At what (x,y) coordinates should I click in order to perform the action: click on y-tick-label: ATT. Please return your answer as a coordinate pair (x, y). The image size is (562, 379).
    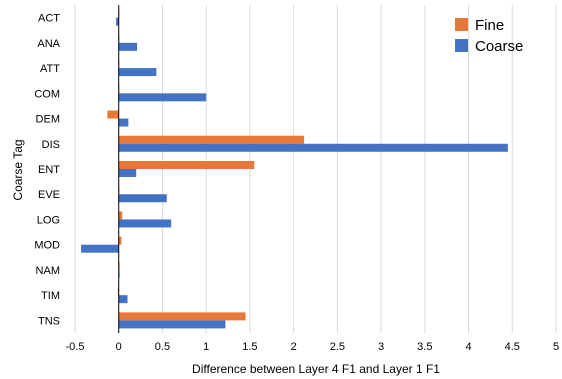
    Looking at the image, I should click on (50, 69).